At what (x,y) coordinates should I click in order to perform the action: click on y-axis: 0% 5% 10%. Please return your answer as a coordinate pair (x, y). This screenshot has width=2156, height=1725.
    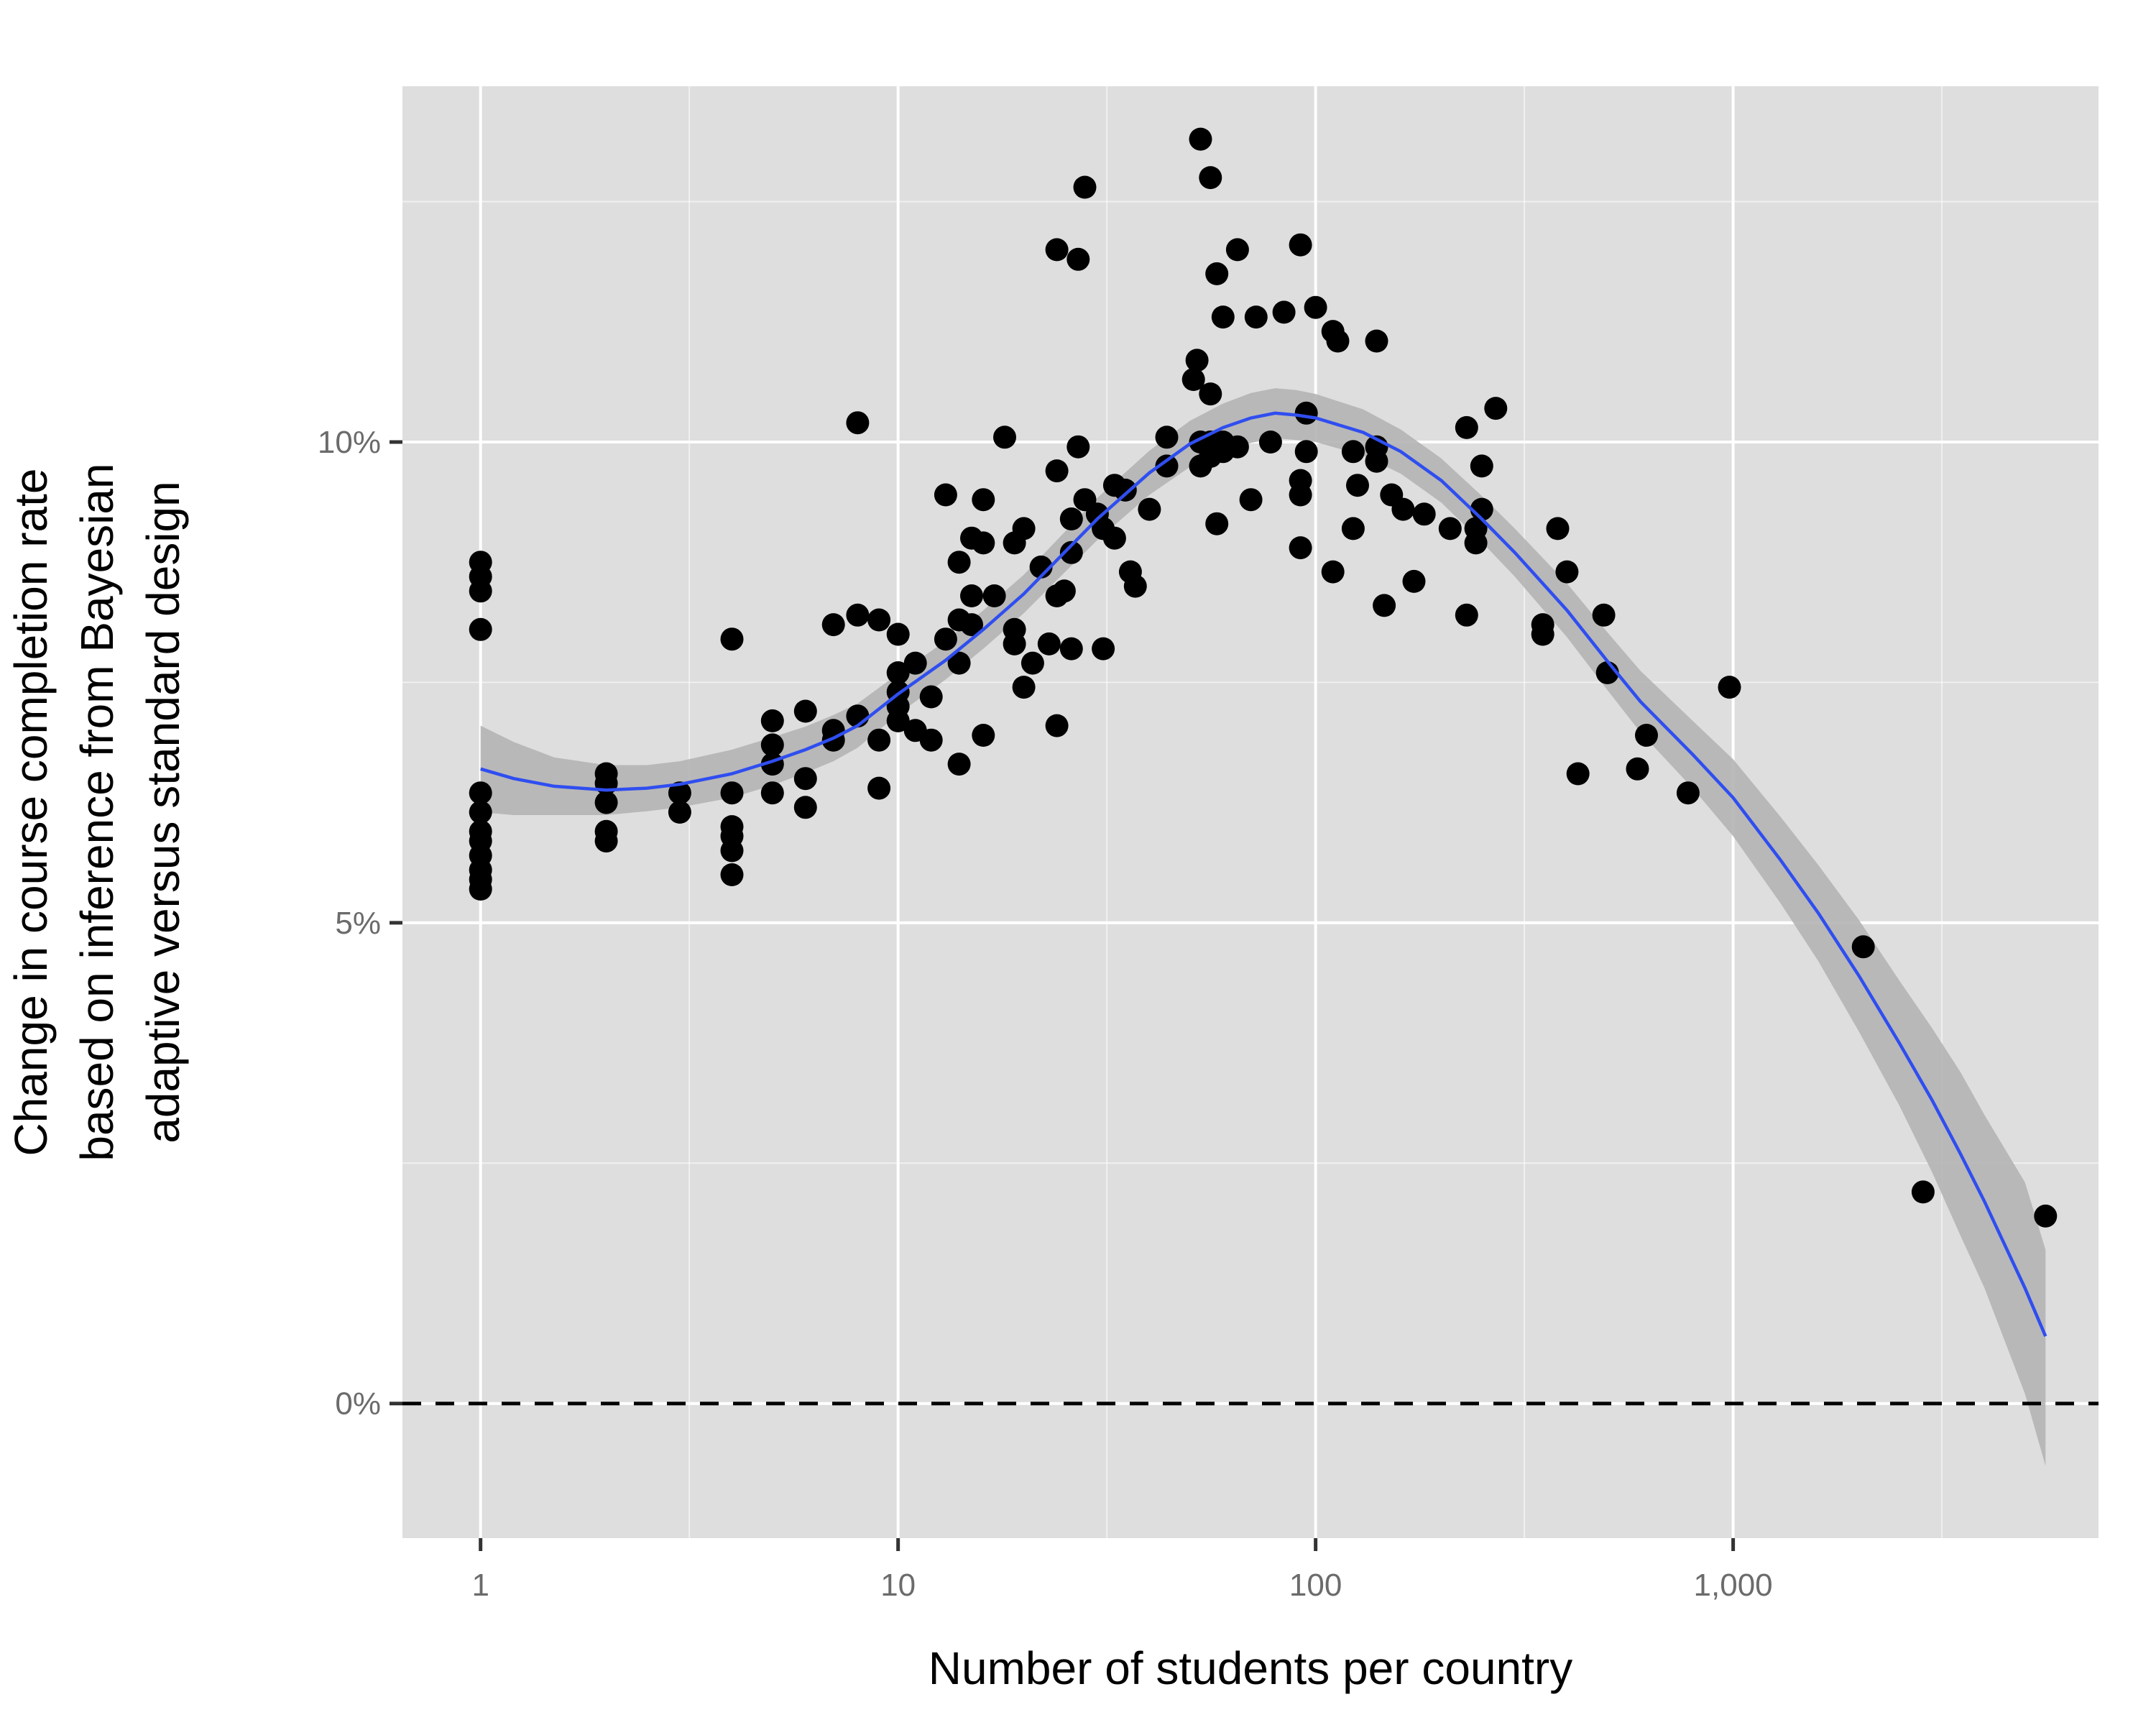
    Looking at the image, I should click on (360, 923).